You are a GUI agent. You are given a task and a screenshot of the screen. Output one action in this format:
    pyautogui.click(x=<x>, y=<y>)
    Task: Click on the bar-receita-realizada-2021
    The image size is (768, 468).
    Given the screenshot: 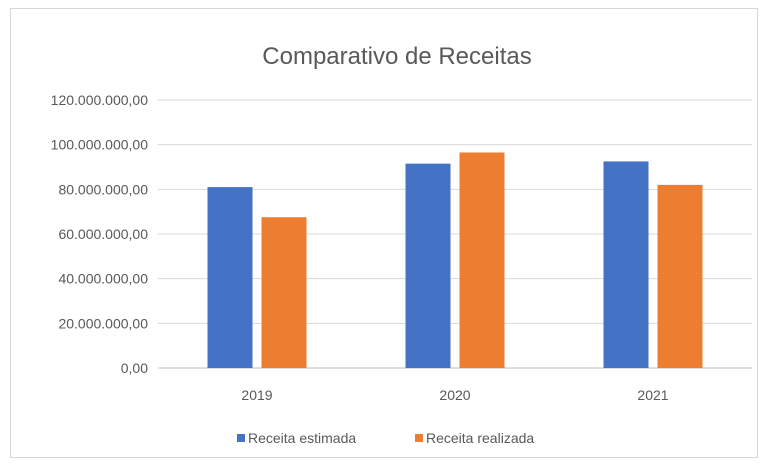 What is the action you would take?
    pyautogui.click(x=680, y=276)
    